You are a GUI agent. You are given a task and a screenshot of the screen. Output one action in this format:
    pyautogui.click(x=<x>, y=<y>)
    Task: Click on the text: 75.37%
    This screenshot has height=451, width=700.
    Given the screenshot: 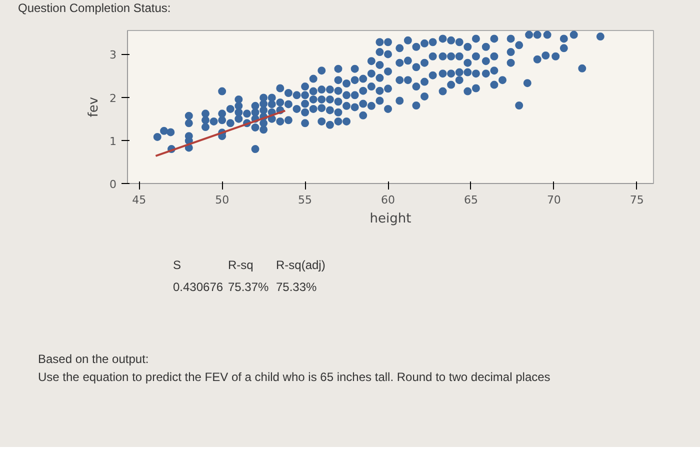 What is the action you would take?
    pyautogui.click(x=248, y=287)
    